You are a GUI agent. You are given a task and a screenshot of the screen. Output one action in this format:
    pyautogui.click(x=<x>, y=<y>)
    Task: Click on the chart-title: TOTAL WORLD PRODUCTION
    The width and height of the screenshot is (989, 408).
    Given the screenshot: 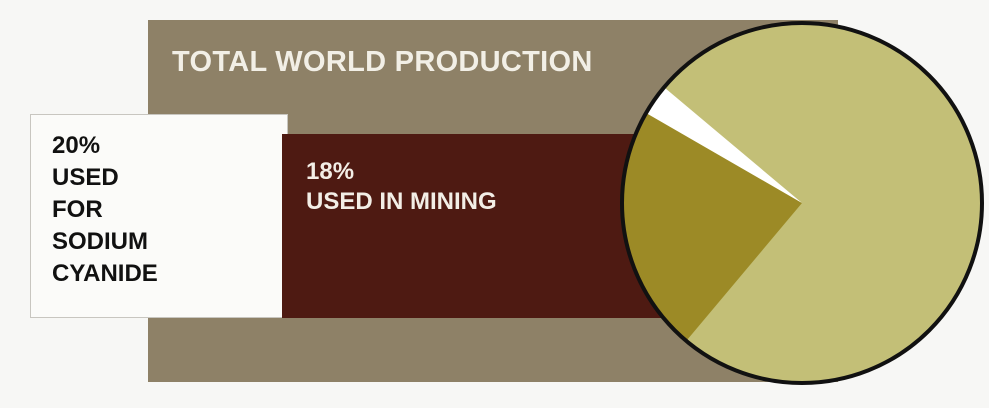 What is the action you would take?
    pyautogui.click(x=382, y=62)
    